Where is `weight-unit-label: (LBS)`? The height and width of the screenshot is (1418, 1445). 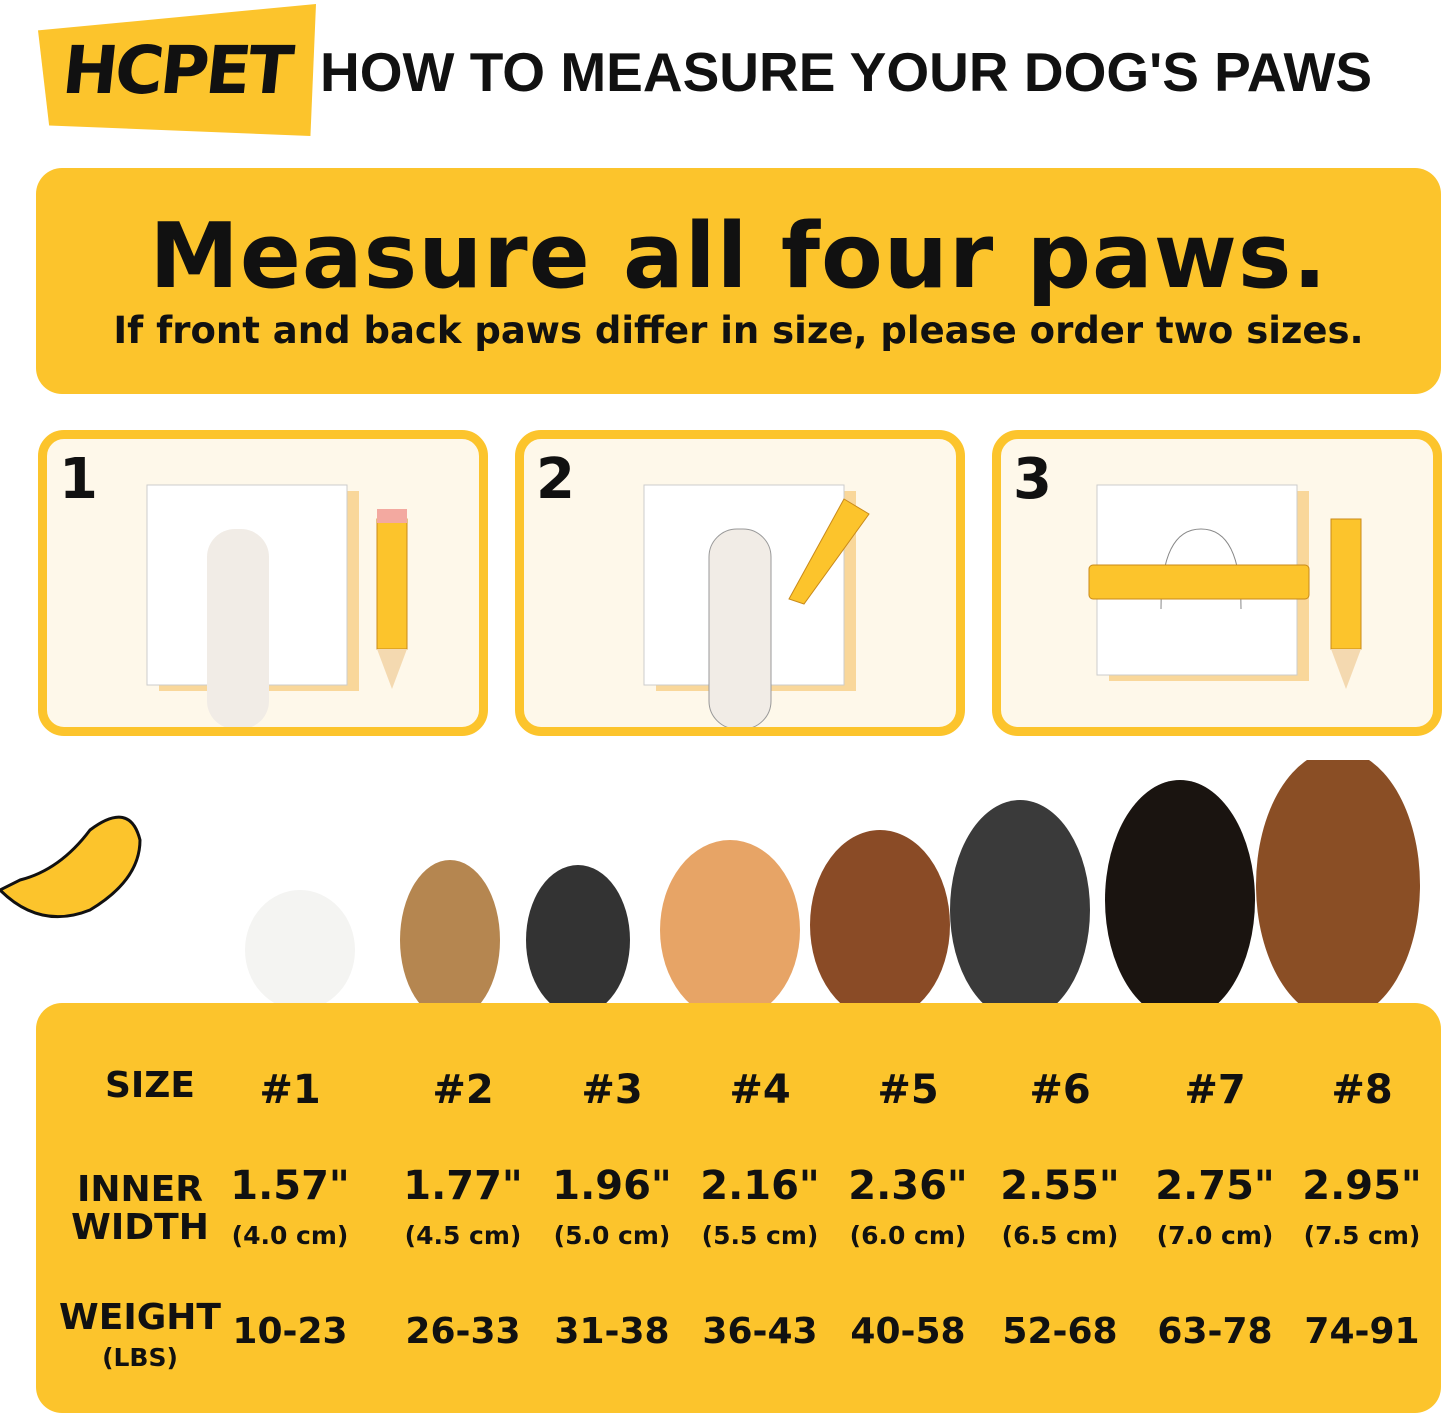 weight-unit-label: (LBS) is located at coordinates (140, 1357).